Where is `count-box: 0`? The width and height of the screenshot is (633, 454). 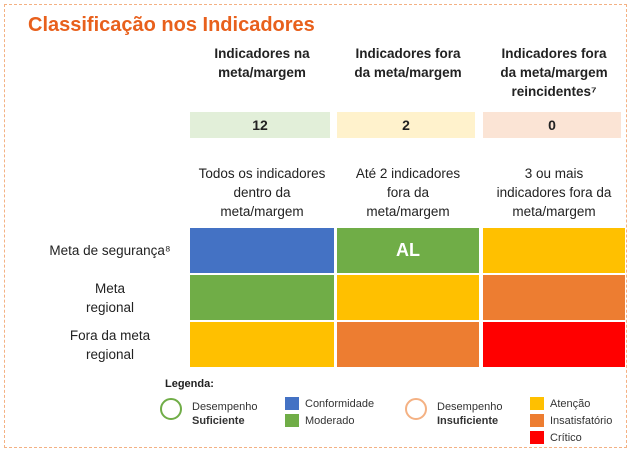 count-box: 0 is located at coordinates (552, 125).